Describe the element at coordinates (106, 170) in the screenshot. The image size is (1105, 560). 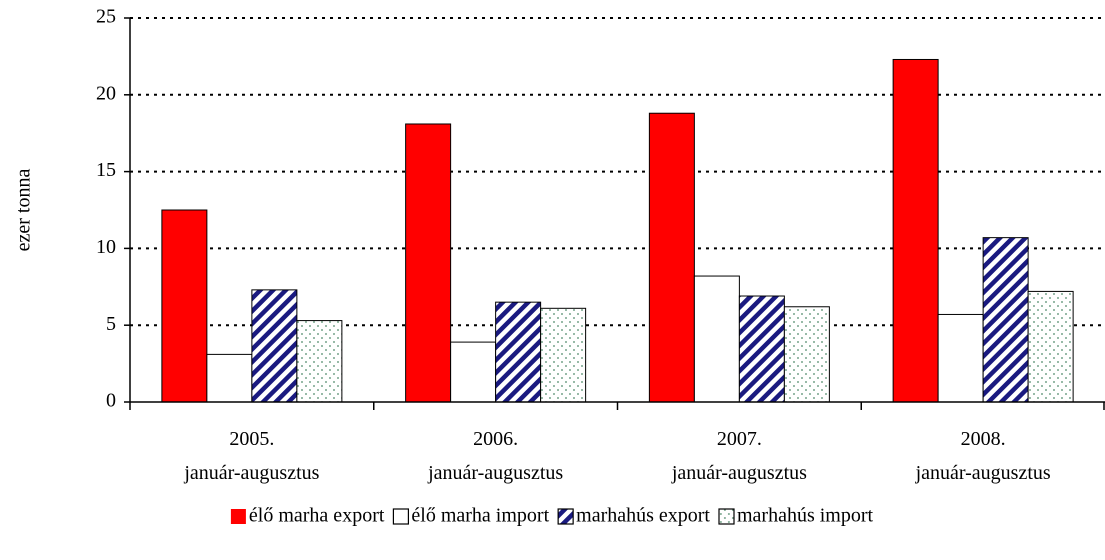
I see `y-tick-label: 15` at that location.